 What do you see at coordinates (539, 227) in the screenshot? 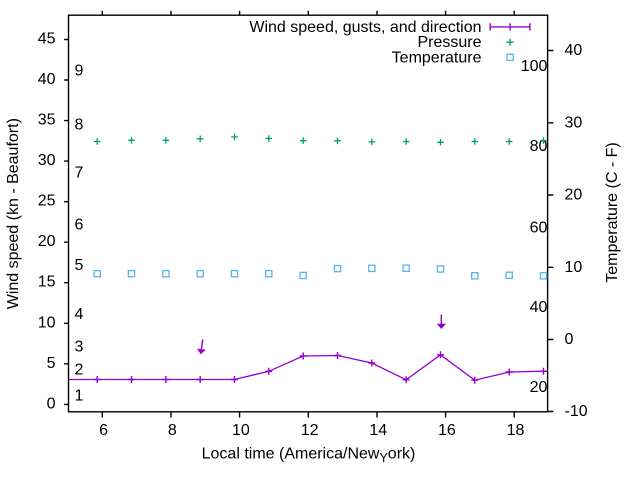
I see `svg-text: 60` at bounding box center [539, 227].